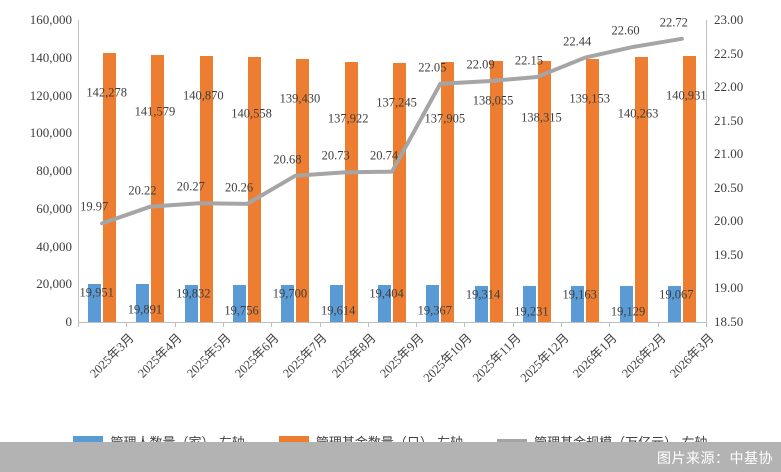 This screenshot has height=472, width=781. Describe the element at coordinates (729, 321) in the screenshot. I see `right-axis-tick-label: 18.50` at that location.